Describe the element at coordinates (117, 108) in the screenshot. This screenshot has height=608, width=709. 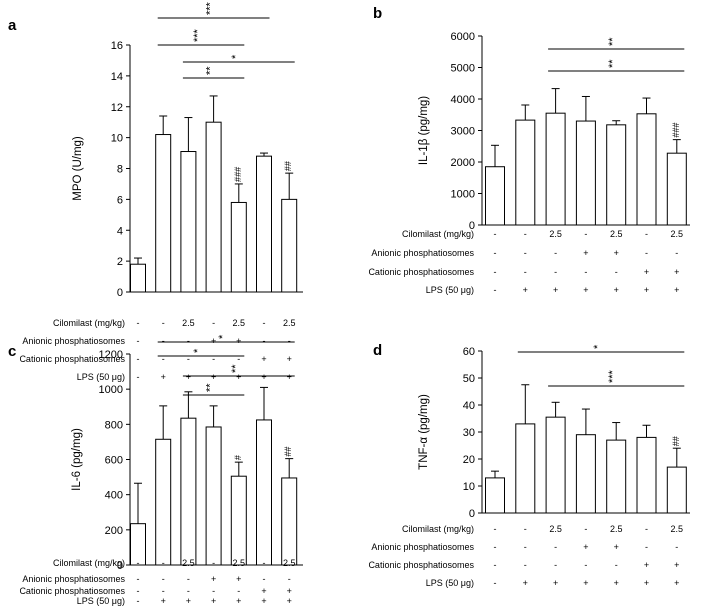
I see `y-tick-label: 12` at that location.